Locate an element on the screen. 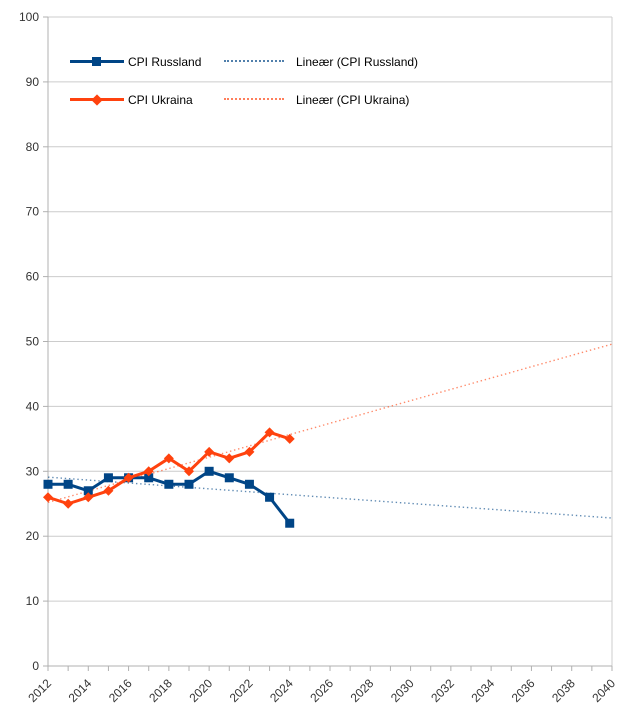 The height and width of the screenshot is (720, 638). x-tick-label: 2030 is located at coordinates (402, 690).